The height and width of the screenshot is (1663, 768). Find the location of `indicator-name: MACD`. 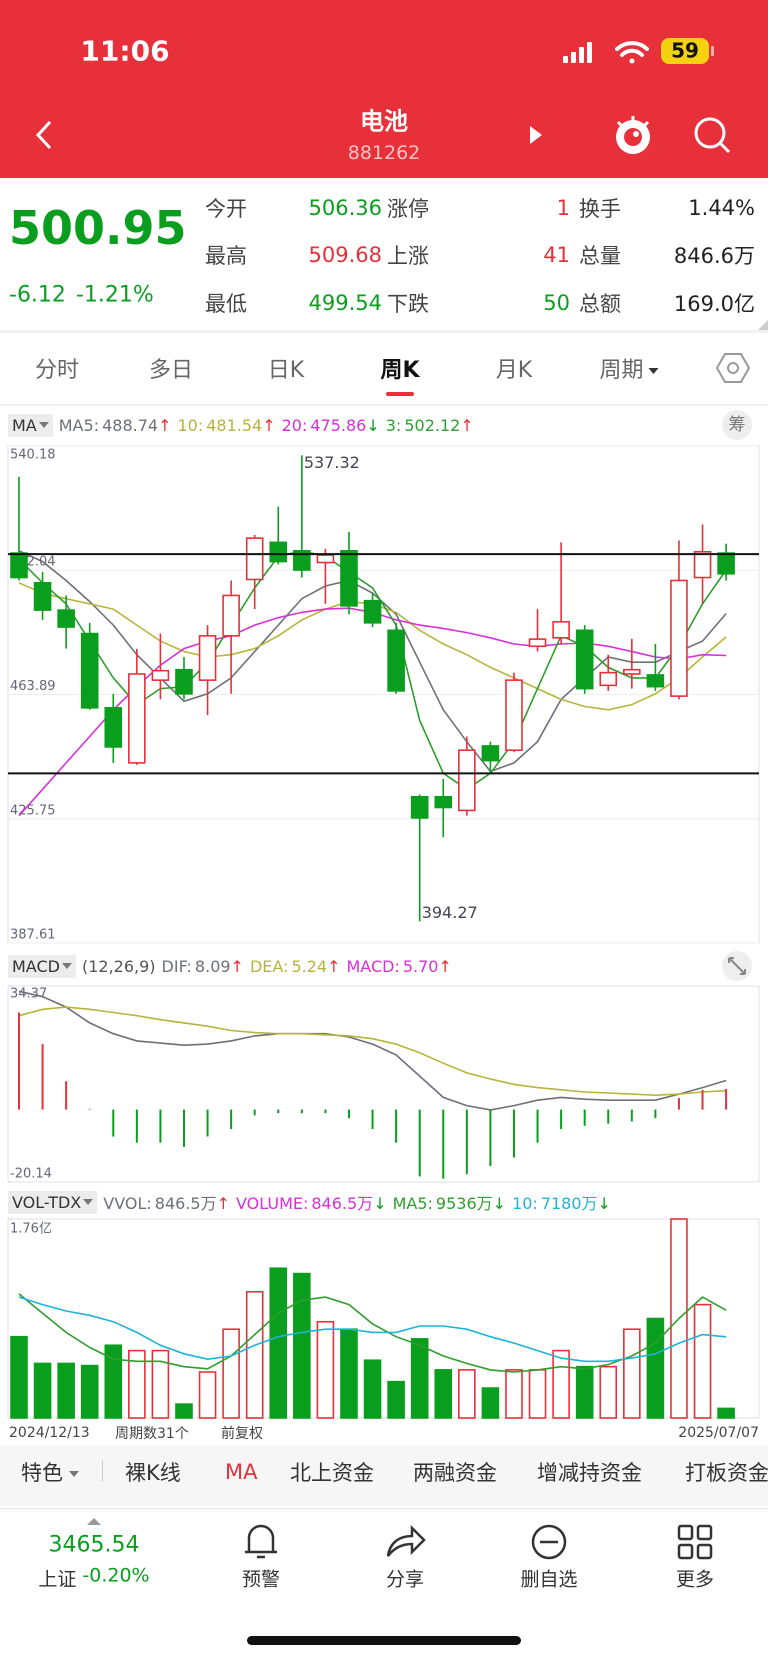

indicator-name: MACD is located at coordinates (36, 966).